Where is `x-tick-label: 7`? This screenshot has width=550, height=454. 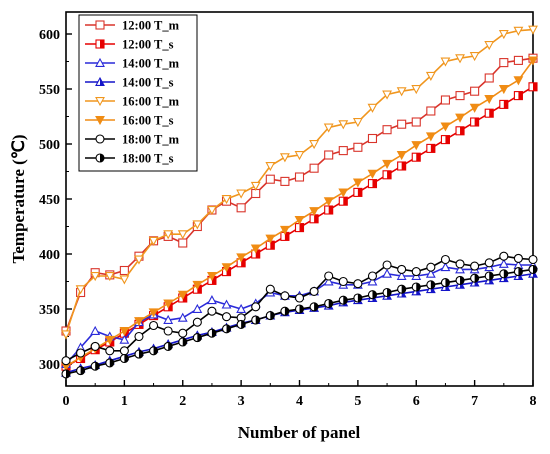
x-tick-label: 7 is located at coordinates (474, 401).